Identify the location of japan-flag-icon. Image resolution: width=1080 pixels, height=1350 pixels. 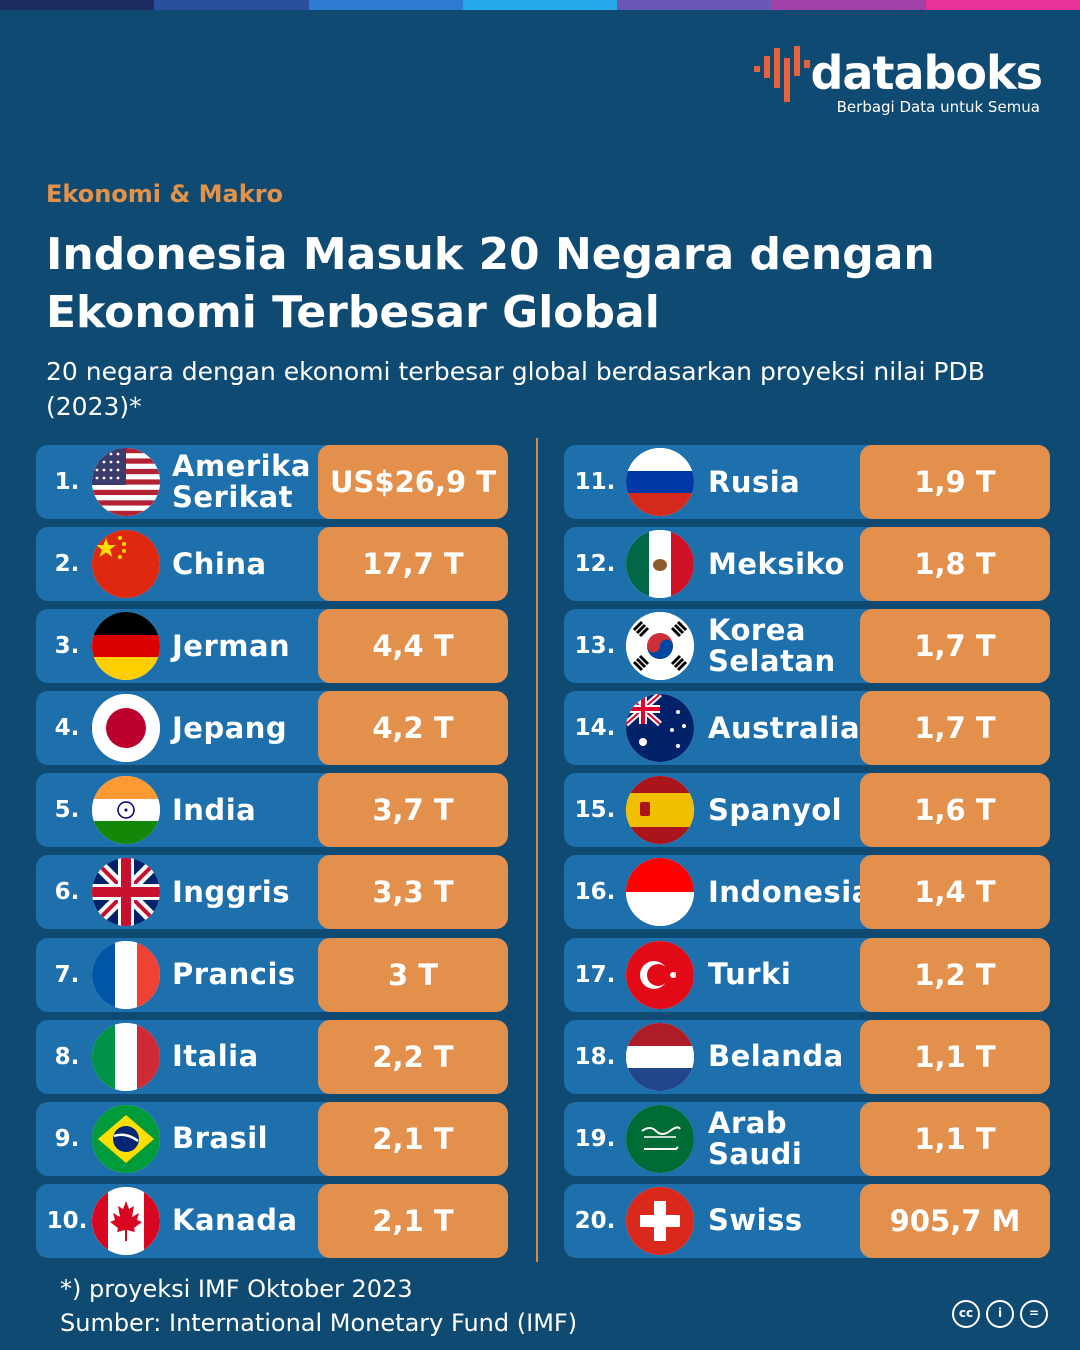
(126, 728).